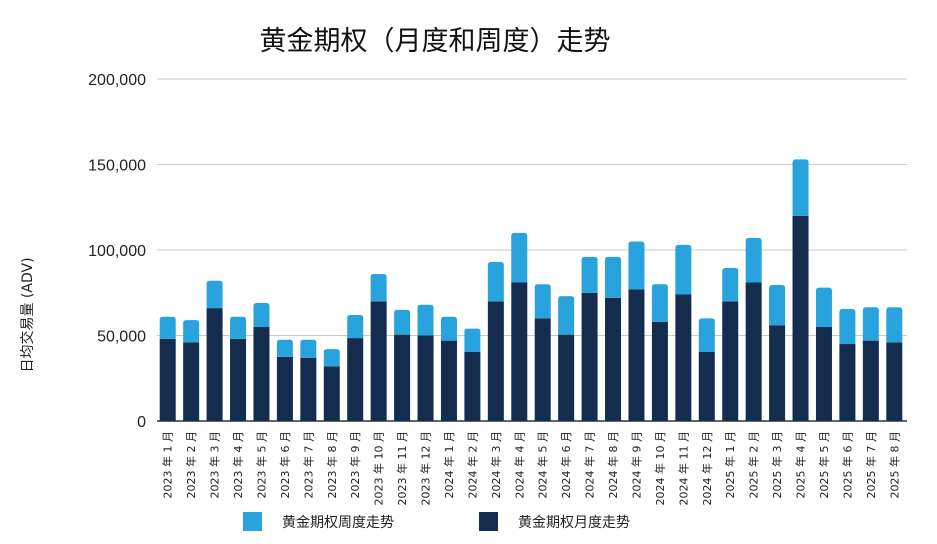 The height and width of the screenshot is (544, 937). Describe the element at coordinates (543, 464) in the screenshot. I see `x-tick-label: 2024 年 5 月` at that location.